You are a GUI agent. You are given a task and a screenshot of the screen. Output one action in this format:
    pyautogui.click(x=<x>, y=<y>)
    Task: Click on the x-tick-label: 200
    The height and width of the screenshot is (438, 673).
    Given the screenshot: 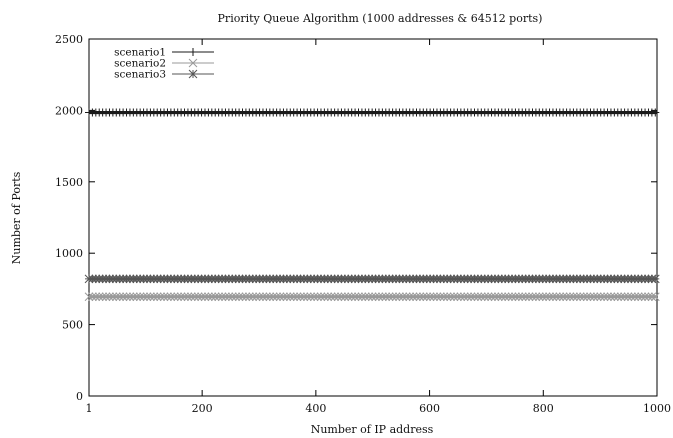 What is the action you would take?
    pyautogui.click(x=202, y=408)
    